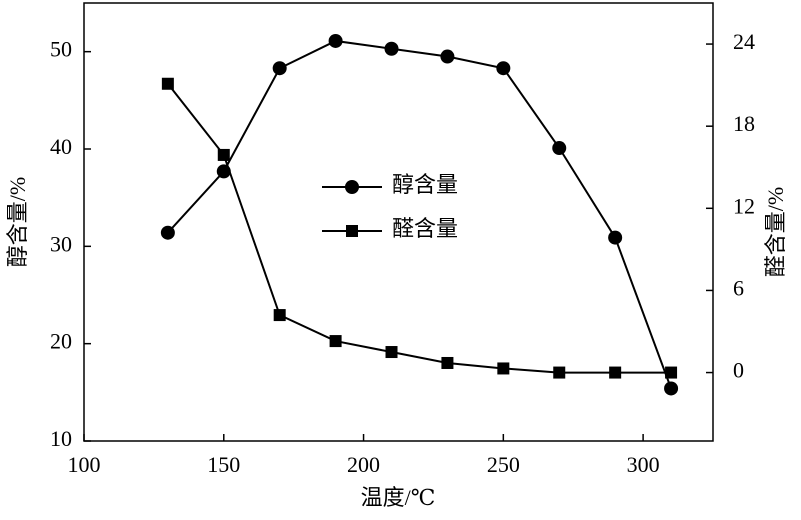 The width and height of the screenshot is (801, 520). I want to click on y2-tick-label: 24, so click(744, 41).